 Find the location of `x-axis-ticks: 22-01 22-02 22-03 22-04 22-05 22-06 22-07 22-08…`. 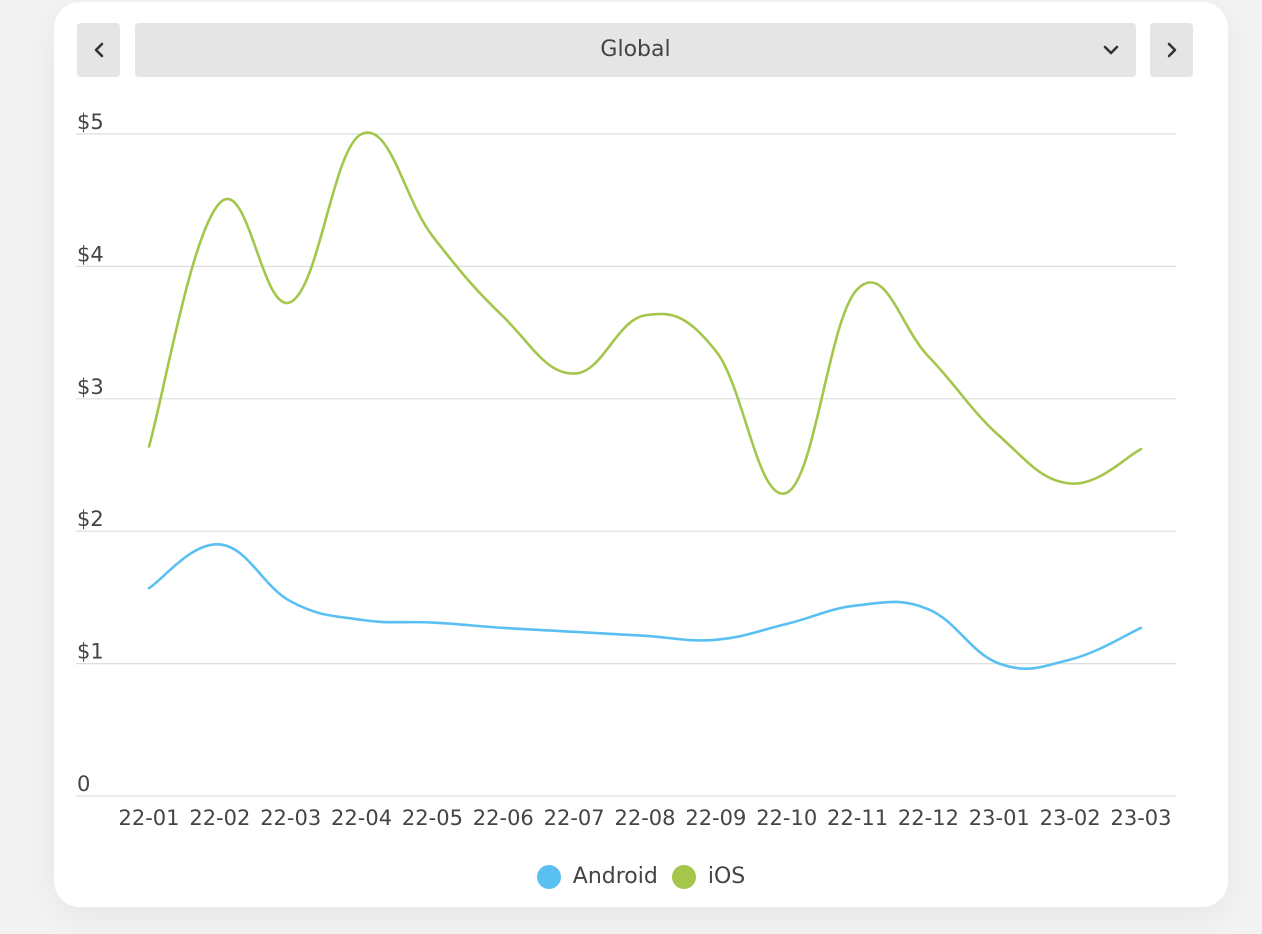

x-axis-ticks: 22-01 22-02 22-03 22-04 22-05 22-06 22-07 22-08… is located at coordinates (644, 818).